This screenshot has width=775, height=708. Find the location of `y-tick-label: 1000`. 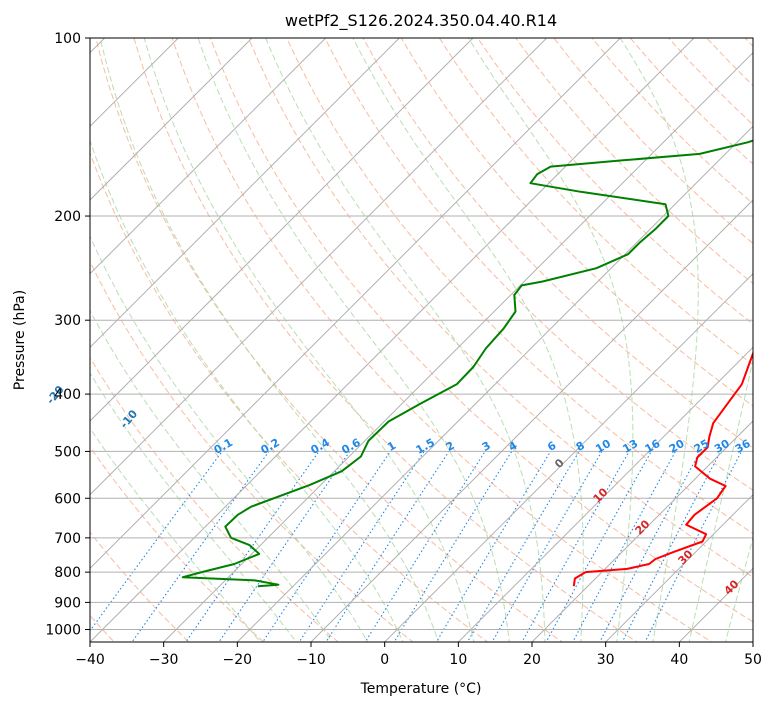

y-tick-label: 1000 is located at coordinates (63, 630).